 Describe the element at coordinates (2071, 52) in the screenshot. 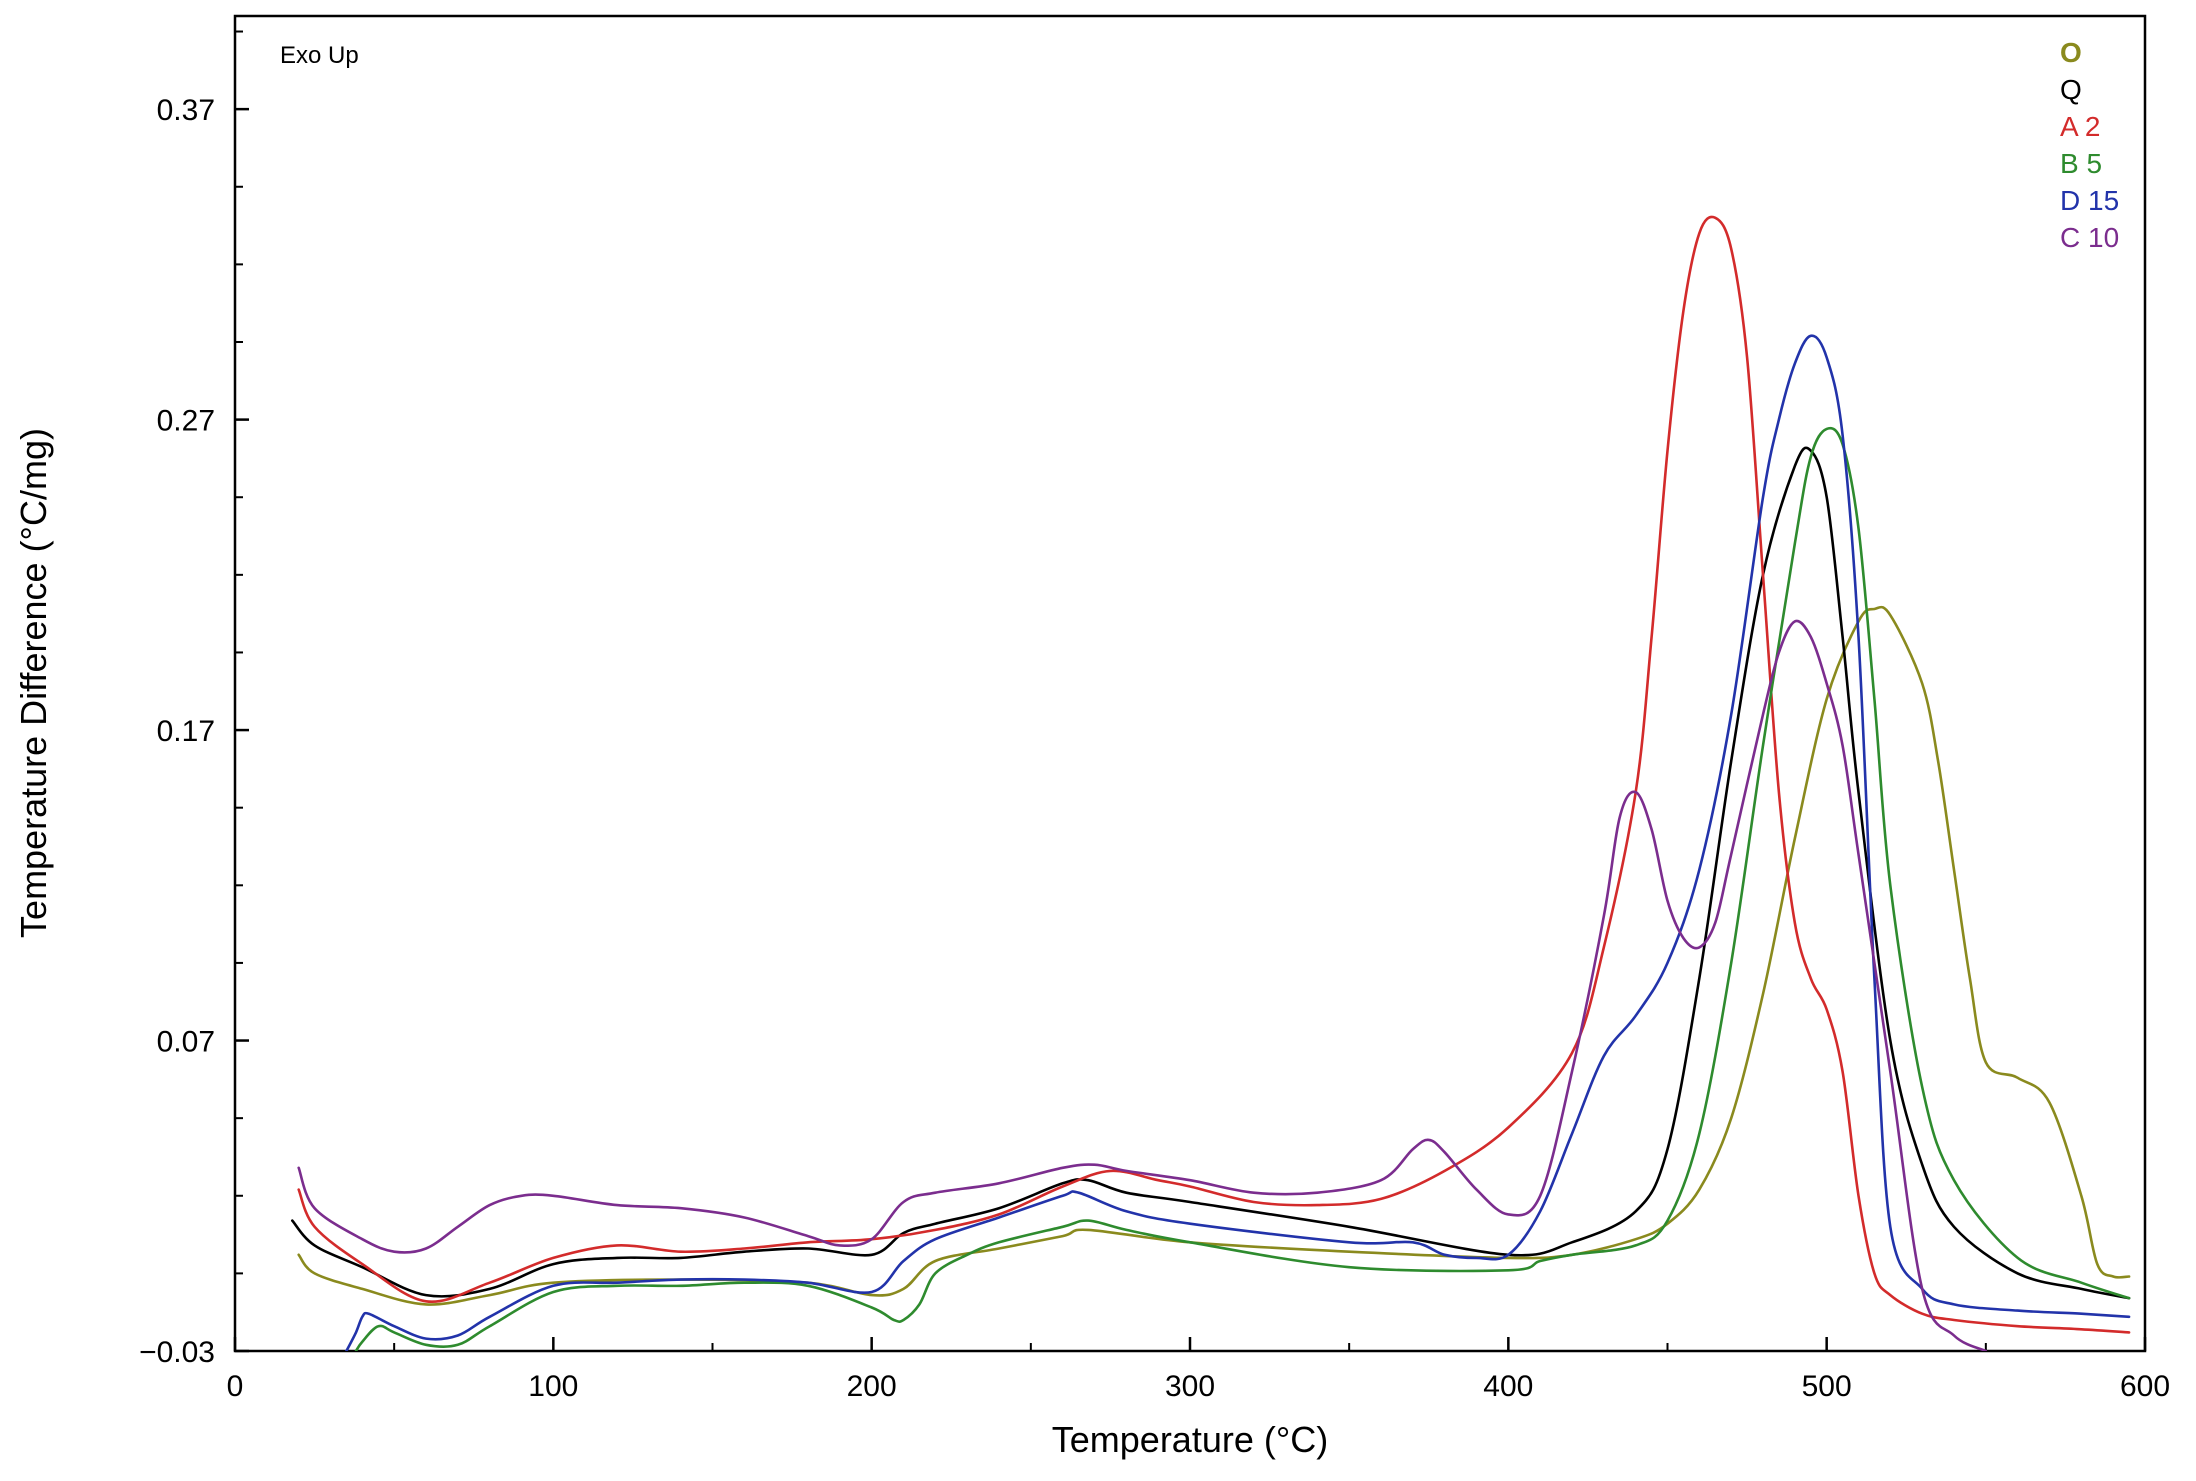

I see `legend-entry: O` at that location.